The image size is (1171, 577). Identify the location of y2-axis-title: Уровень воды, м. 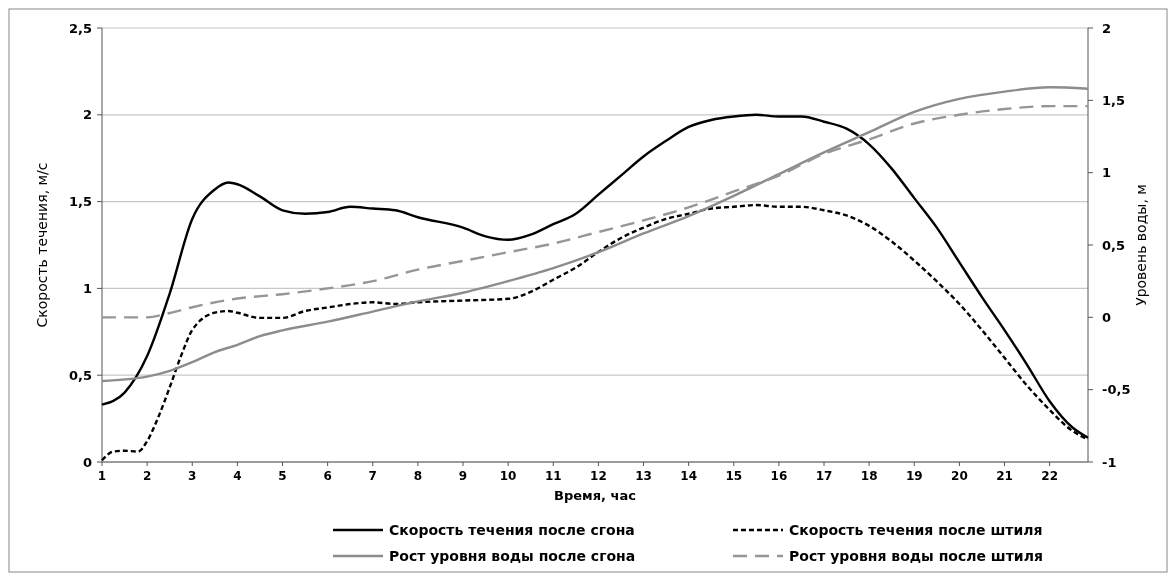
(1141, 245).